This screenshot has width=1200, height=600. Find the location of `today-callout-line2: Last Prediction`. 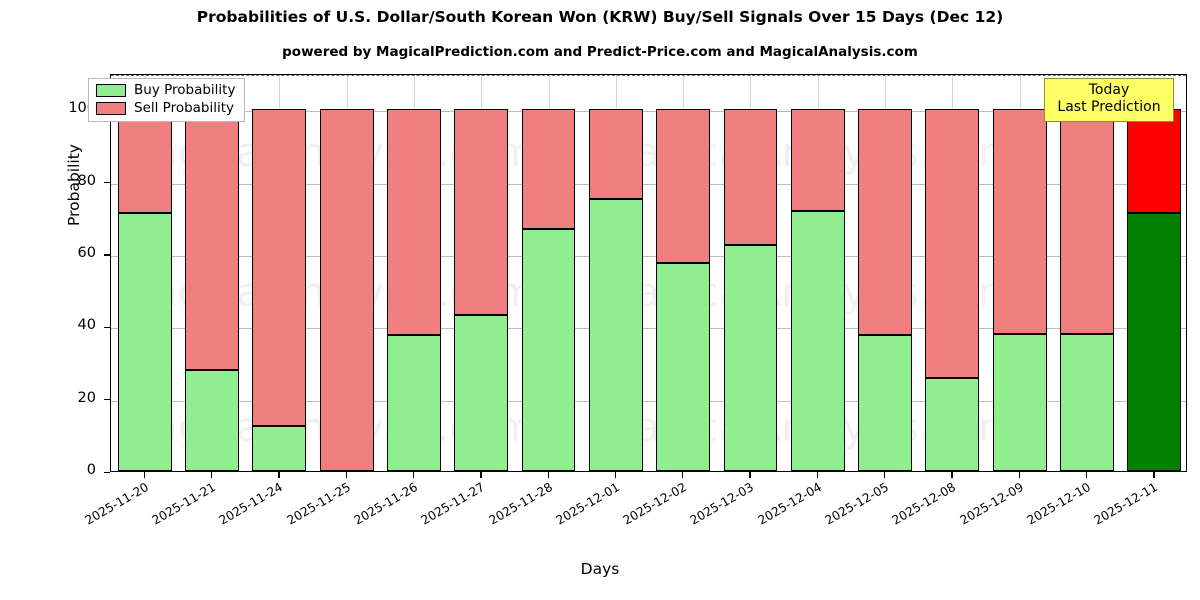

today-callout-line2: Last Prediction is located at coordinates (1109, 106).